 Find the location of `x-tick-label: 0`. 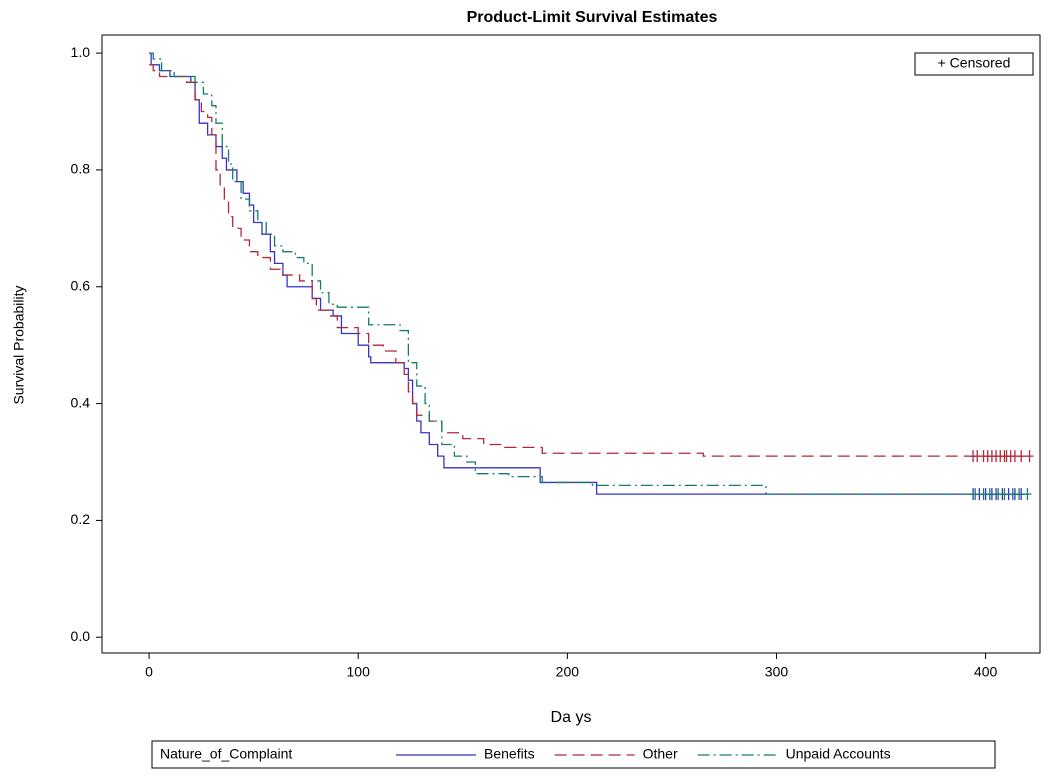

x-tick-label: 0 is located at coordinates (149, 672).